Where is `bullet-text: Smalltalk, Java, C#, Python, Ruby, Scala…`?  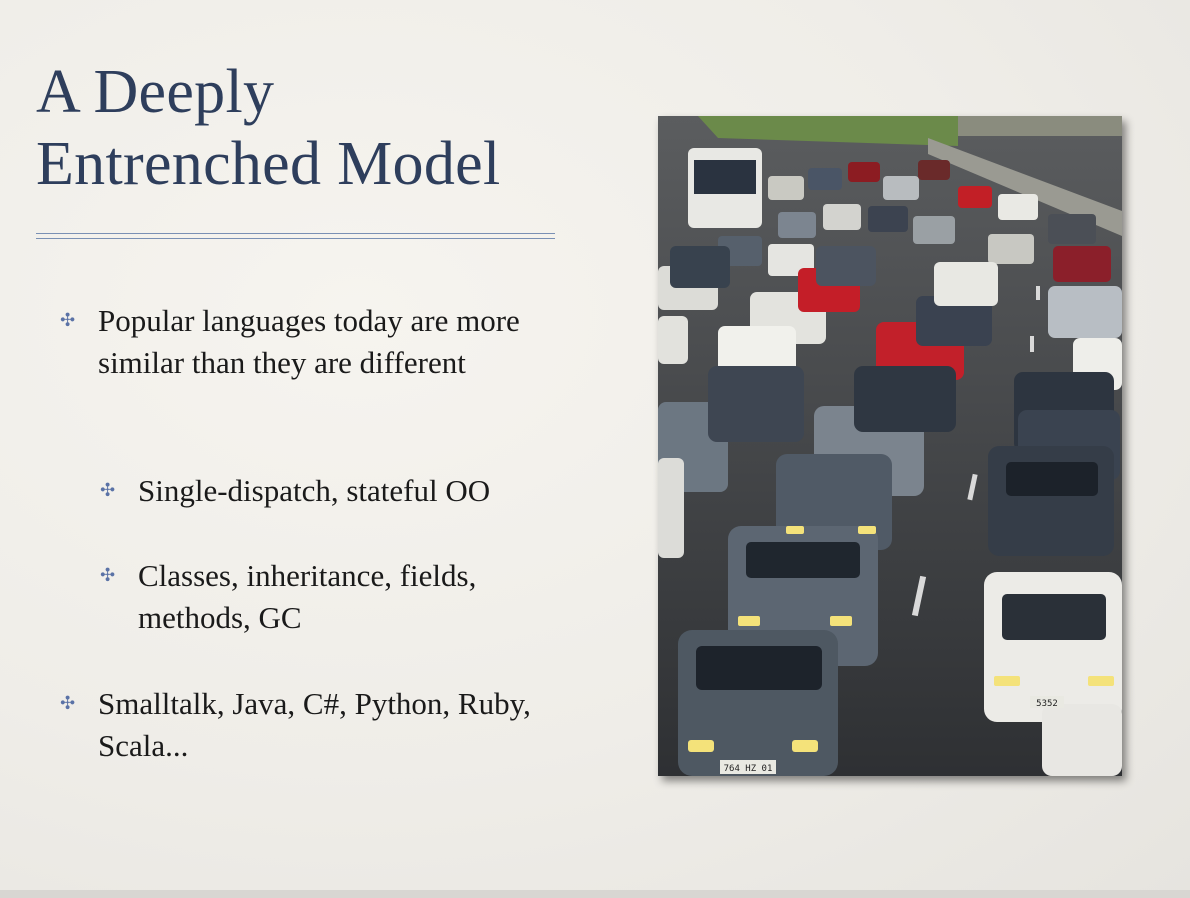 bullet-text: Smalltalk, Java, C#, Python, Ruby, Scala… is located at coordinates (314, 724).